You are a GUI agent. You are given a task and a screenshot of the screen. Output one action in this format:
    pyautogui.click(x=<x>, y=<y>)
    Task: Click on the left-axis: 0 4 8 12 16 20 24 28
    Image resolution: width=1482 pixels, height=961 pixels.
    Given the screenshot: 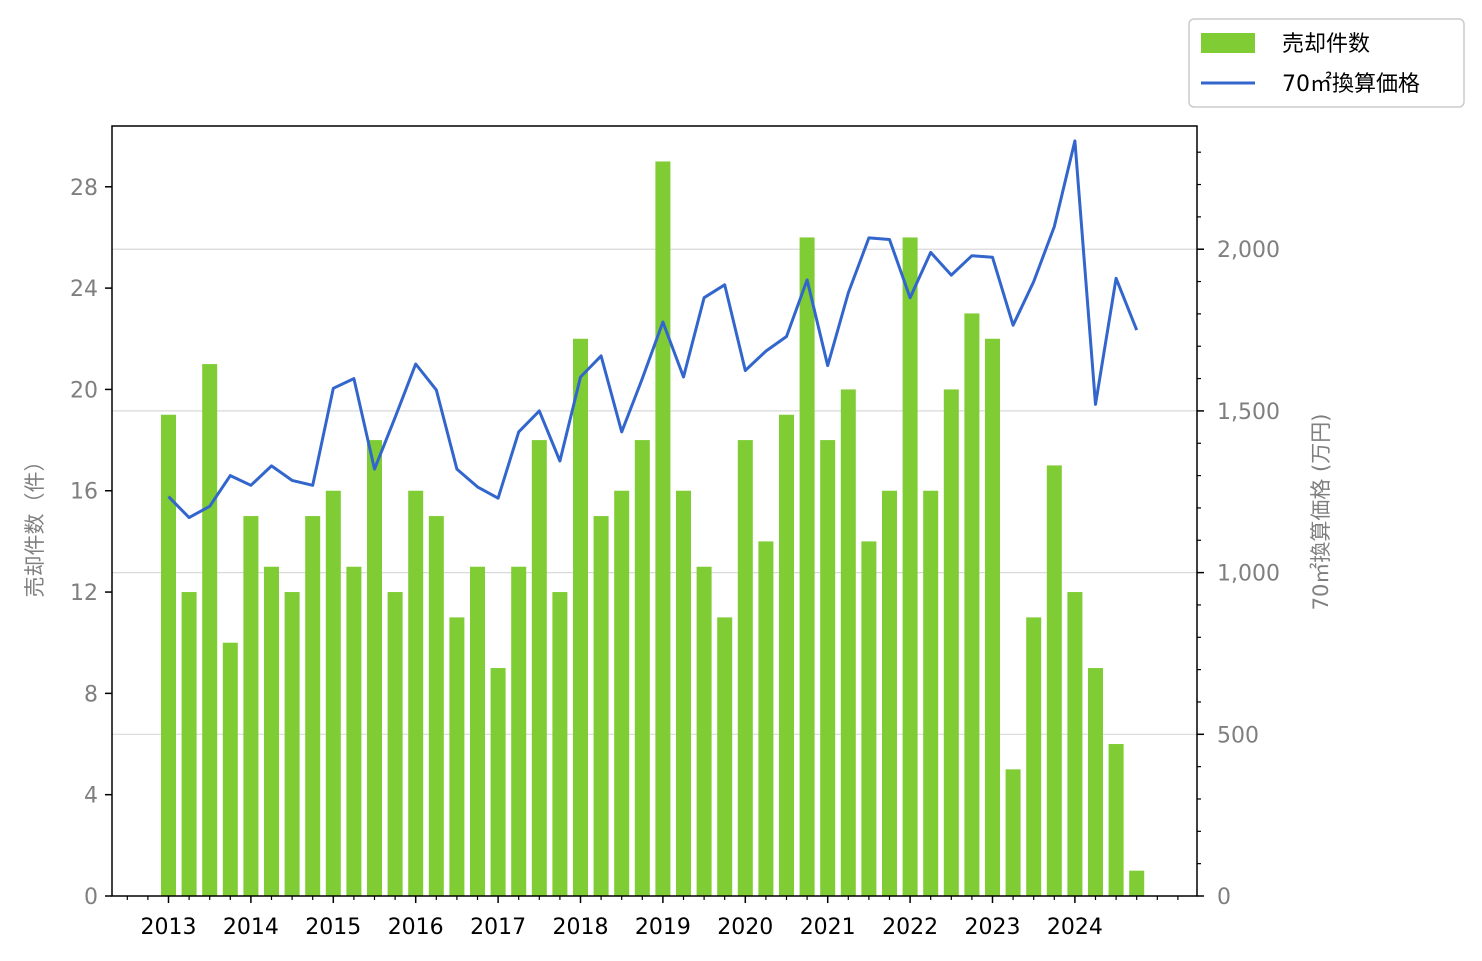 What is the action you would take?
    pyautogui.click(x=91, y=543)
    